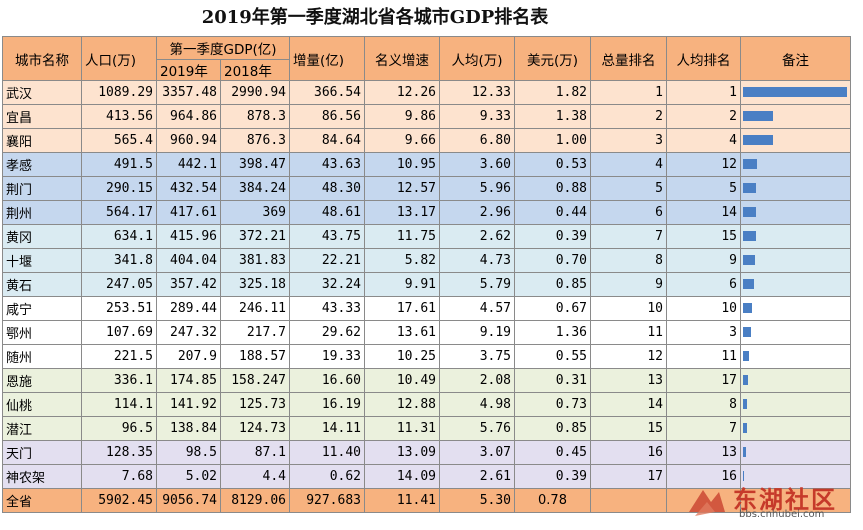  What do you see at coordinates (119, 116) in the screenshot?
I see `cell-population: 413.56` at bounding box center [119, 116].